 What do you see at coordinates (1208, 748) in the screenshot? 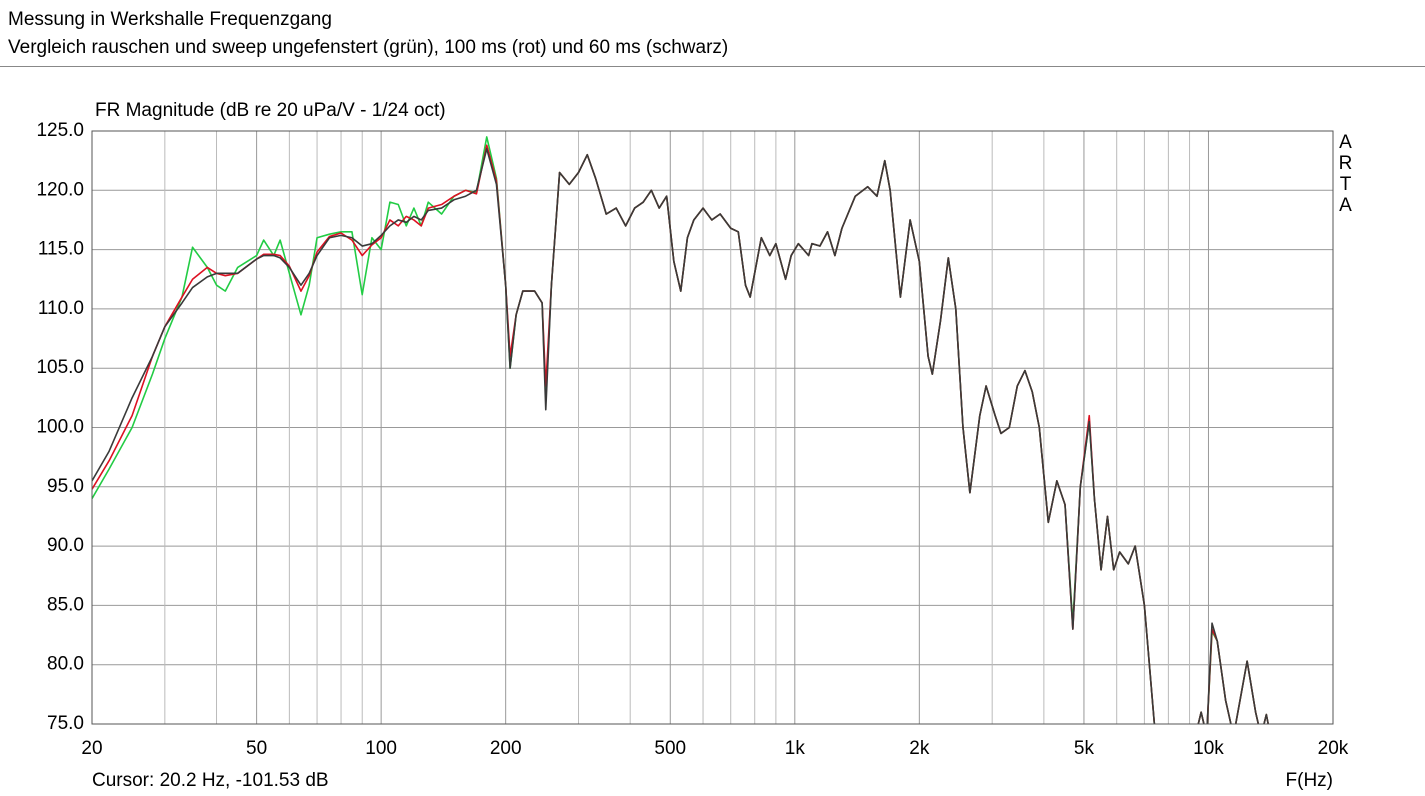
I see `x-tick-label: 10k` at bounding box center [1208, 748].